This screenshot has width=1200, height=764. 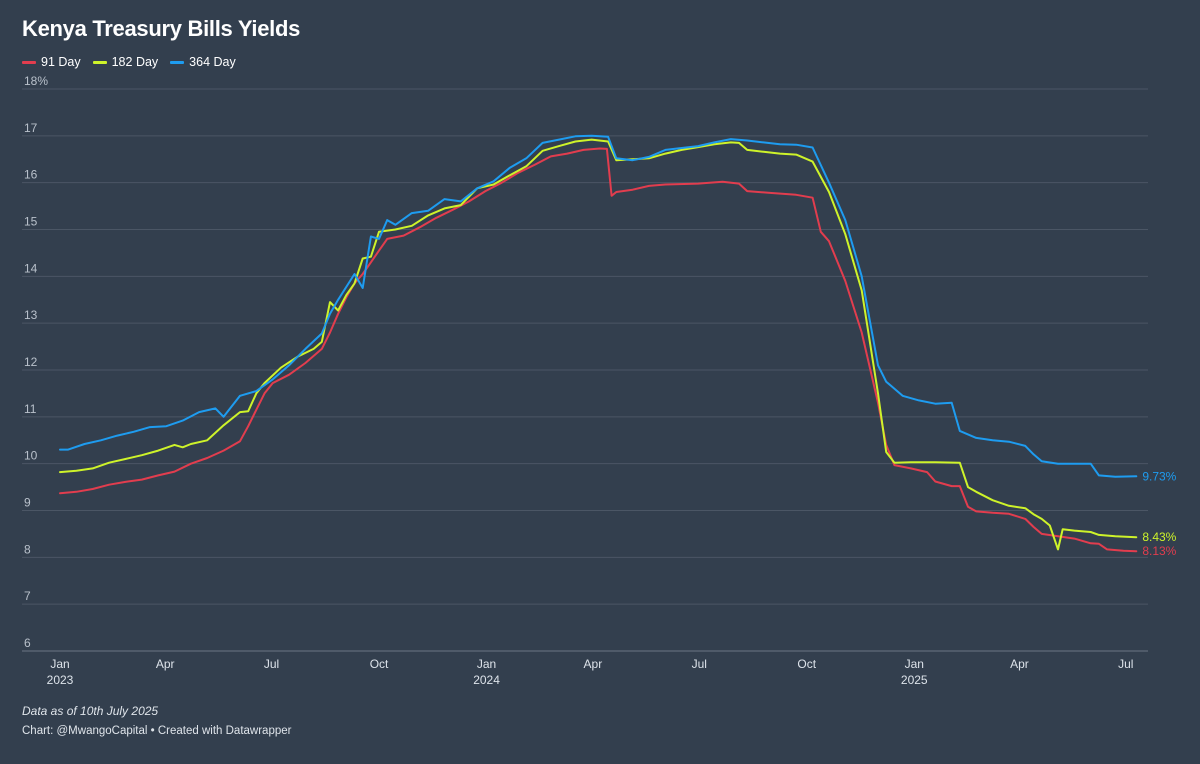 What do you see at coordinates (27, 549) in the screenshot?
I see `y-tick-label: 8` at bounding box center [27, 549].